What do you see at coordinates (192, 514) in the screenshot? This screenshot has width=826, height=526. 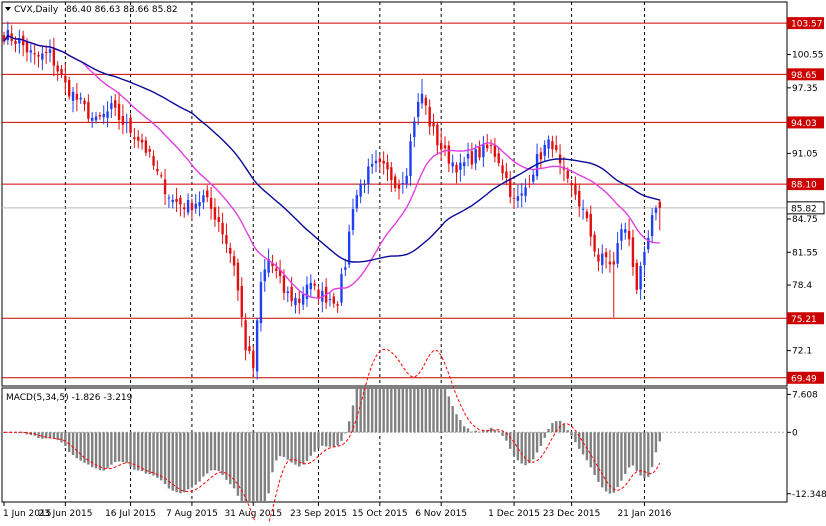 I see `x-tick-label: 7 Aug 2015` at bounding box center [192, 514].